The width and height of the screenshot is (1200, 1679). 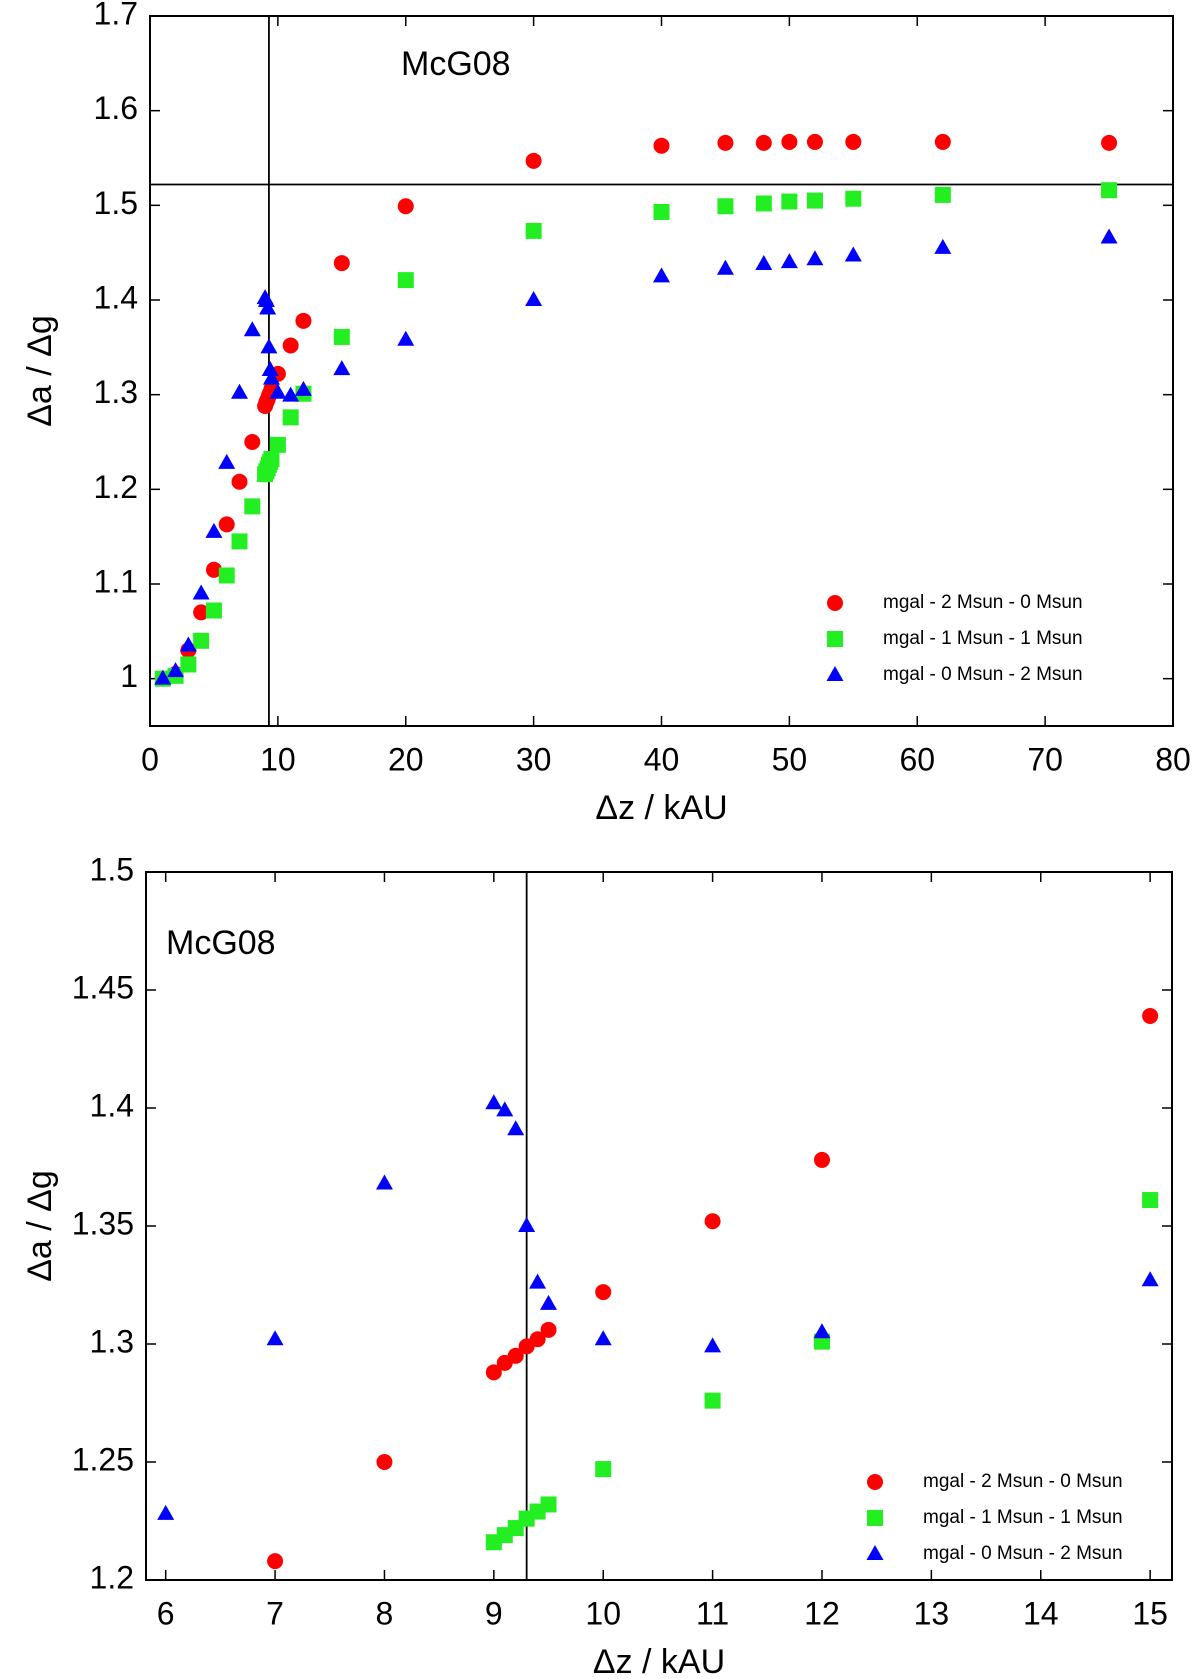 I want to click on y-tick-label: 1.2, so click(x=112, y=1577).